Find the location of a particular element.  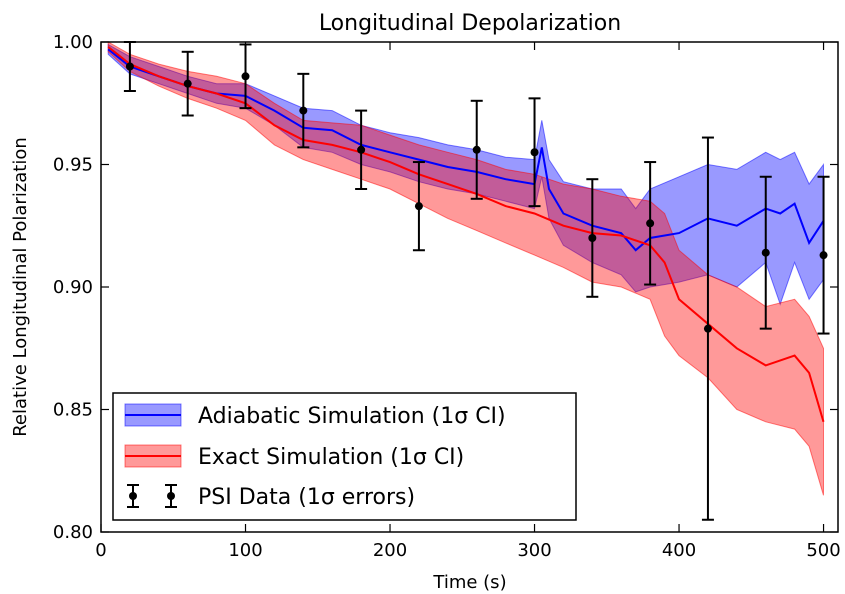

x-tick-label: 400 is located at coordinates (679, 550).